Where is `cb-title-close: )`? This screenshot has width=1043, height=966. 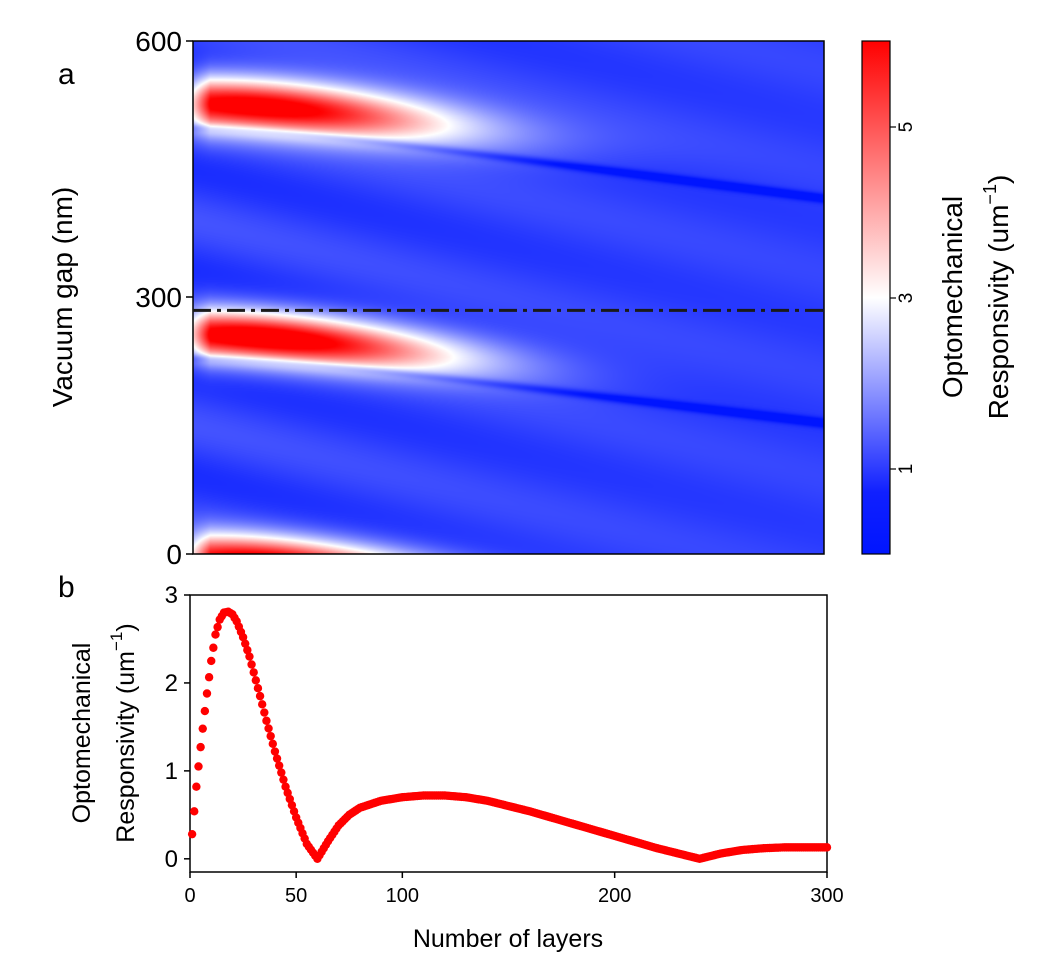 cb-title-close: ) is located at coordinates (998, 179).